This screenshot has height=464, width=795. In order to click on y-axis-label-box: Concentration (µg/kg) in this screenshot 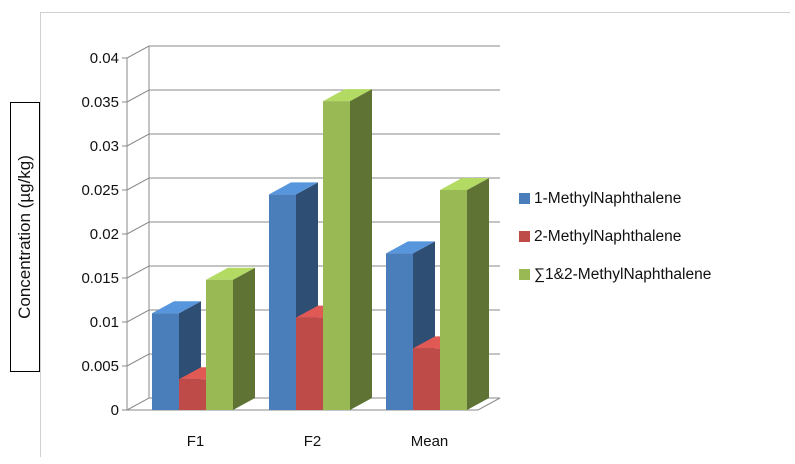, I will do `click(25, 237)`.